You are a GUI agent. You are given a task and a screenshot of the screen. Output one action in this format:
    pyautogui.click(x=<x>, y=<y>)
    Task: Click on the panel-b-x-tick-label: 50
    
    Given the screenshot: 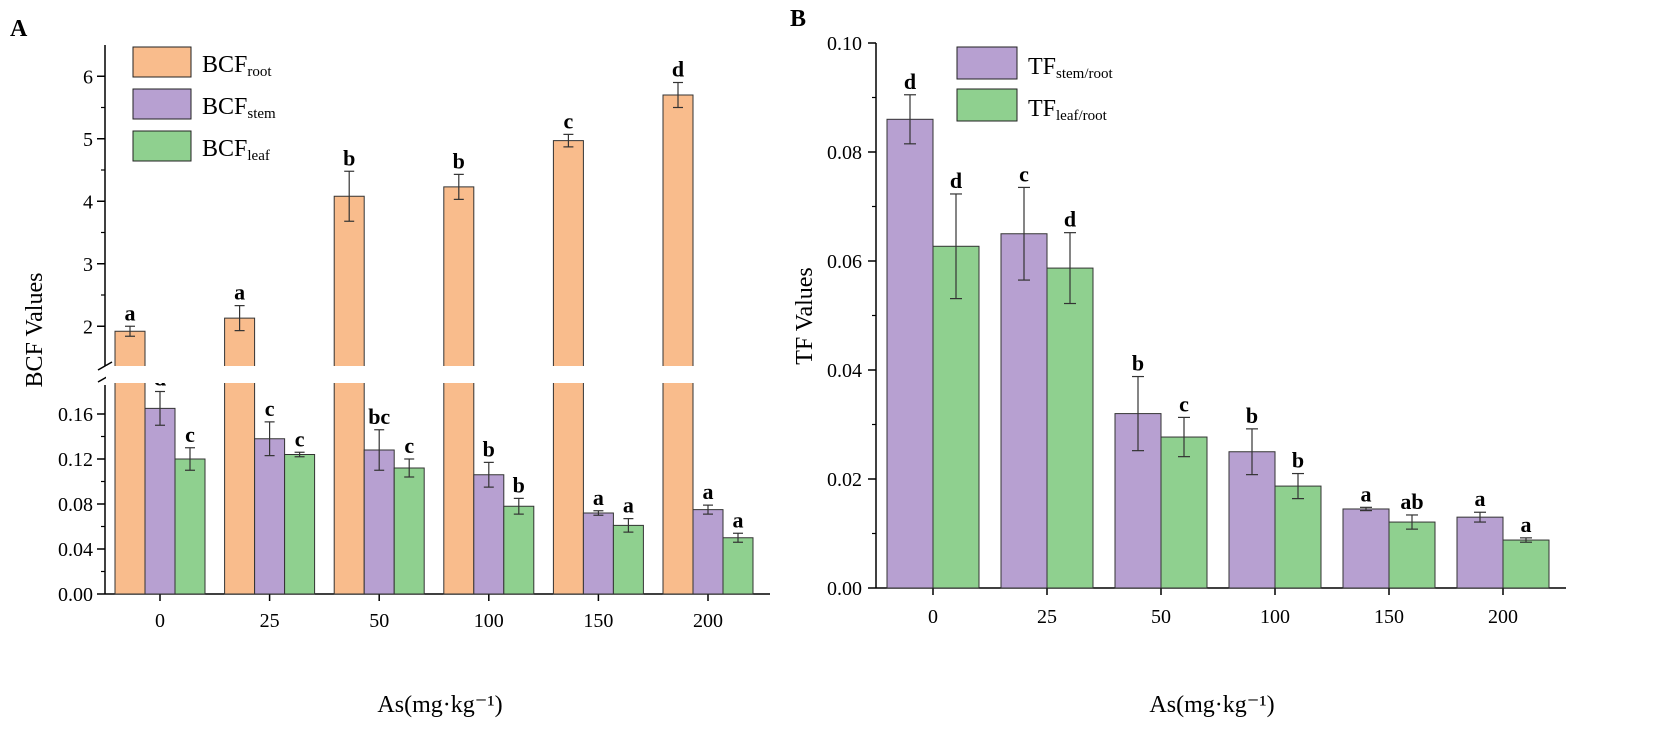 What is the action you would take?
    pyautogui.click(x=1161, y=617)
    